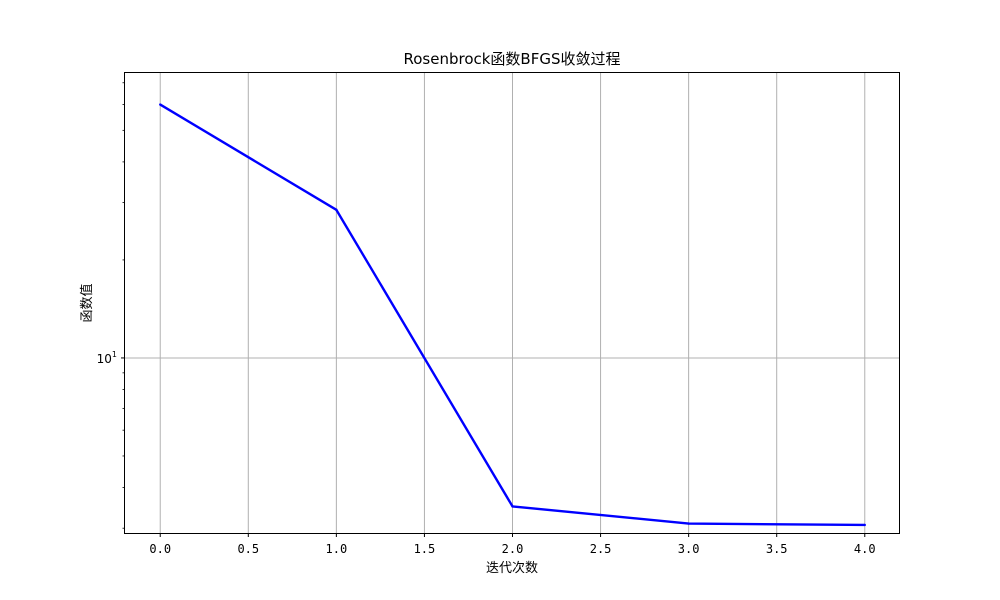 The width and height of the screenshot is (1000, 600). I want to click on y-tick-label-base: 10, so click(104, 359).